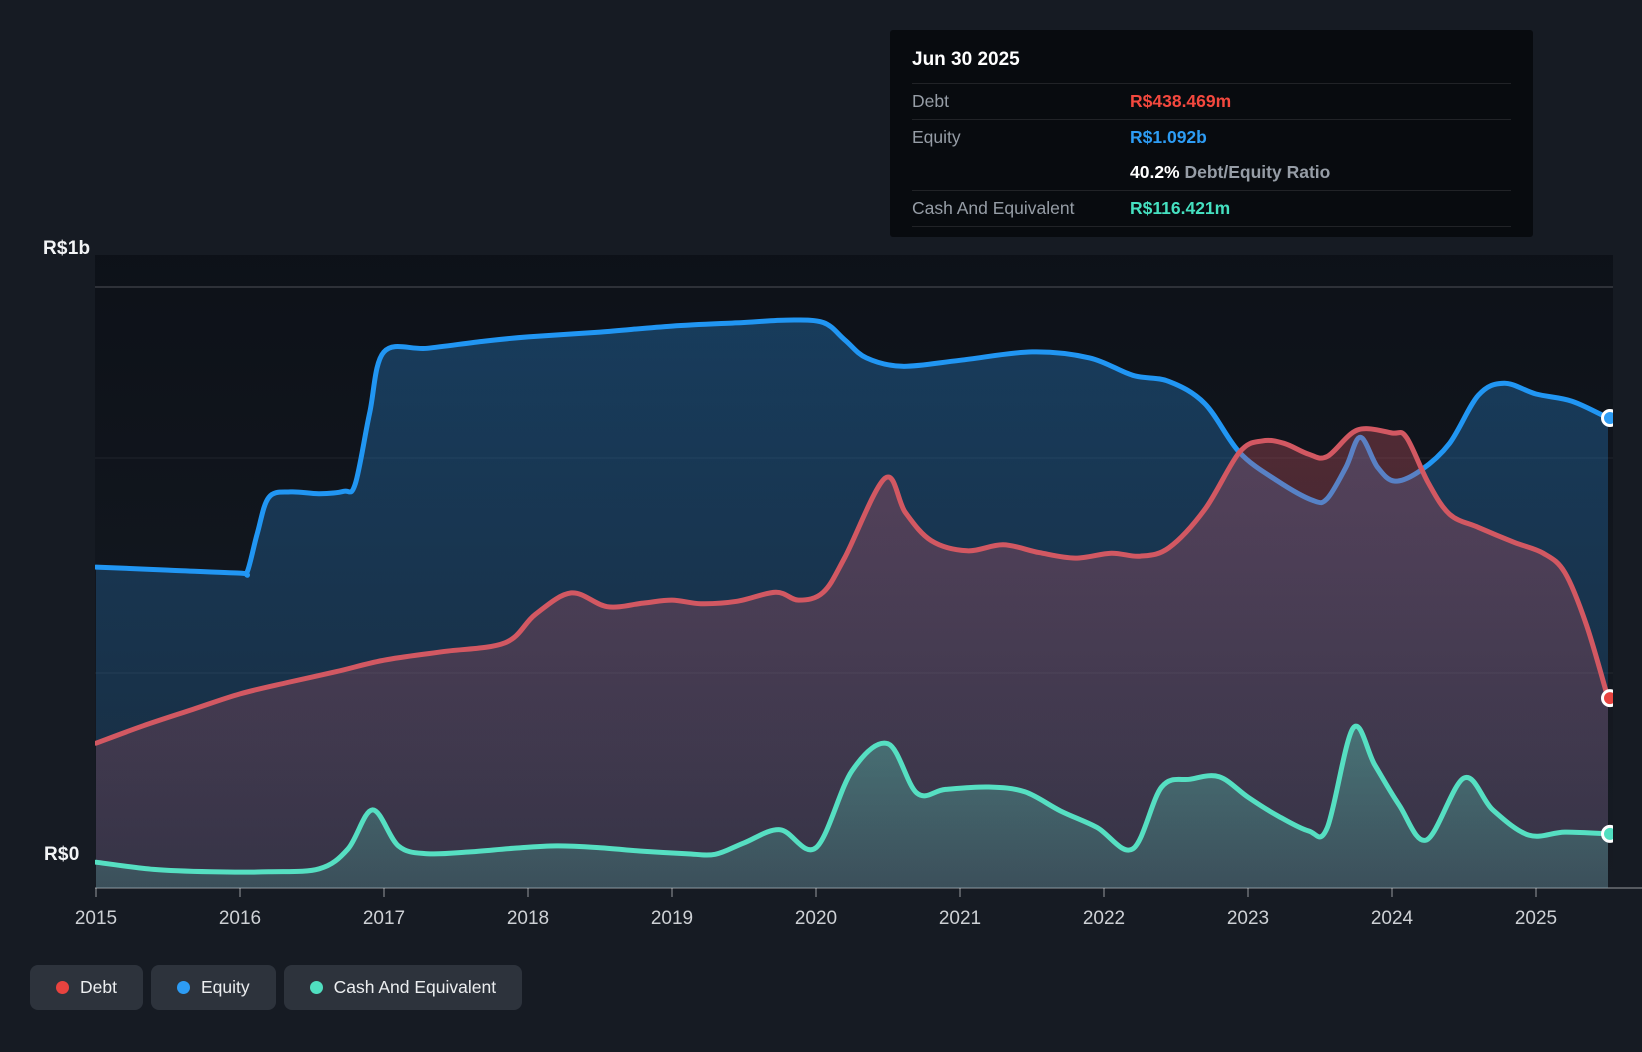  Describe the element at coordinates (240, 918) in the screenshot. I see `svg-text: 2016` at that location.